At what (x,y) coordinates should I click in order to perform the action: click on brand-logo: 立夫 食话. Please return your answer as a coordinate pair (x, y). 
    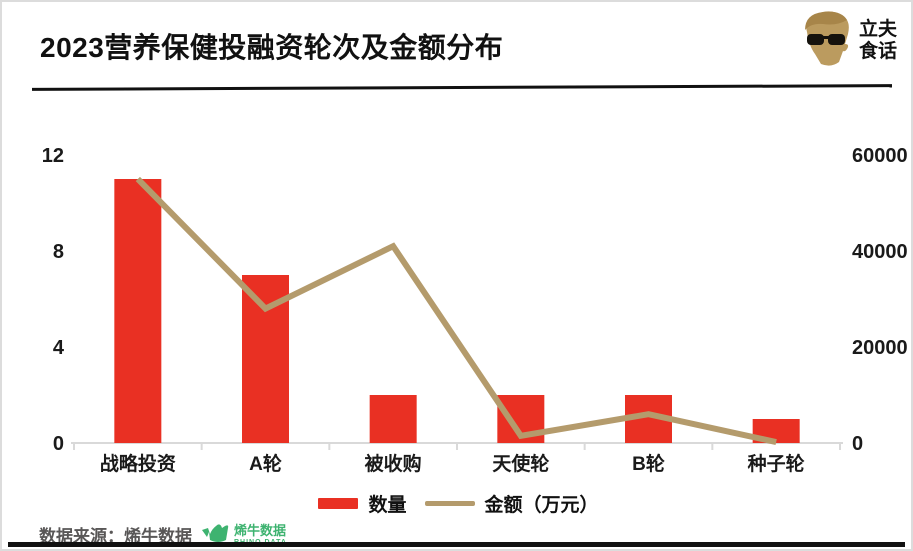
    Looking at the image, I should click on (849, 40).